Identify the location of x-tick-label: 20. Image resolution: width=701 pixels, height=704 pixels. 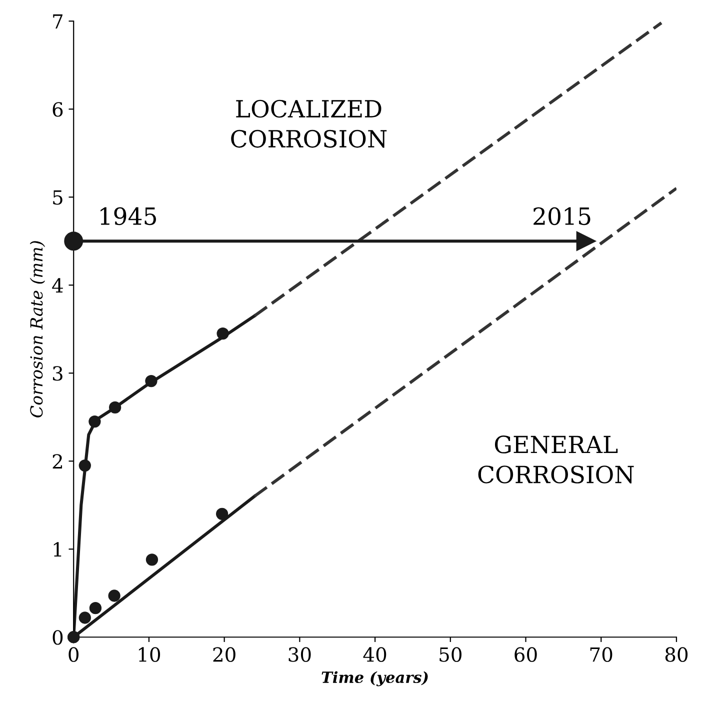
(224, 654).